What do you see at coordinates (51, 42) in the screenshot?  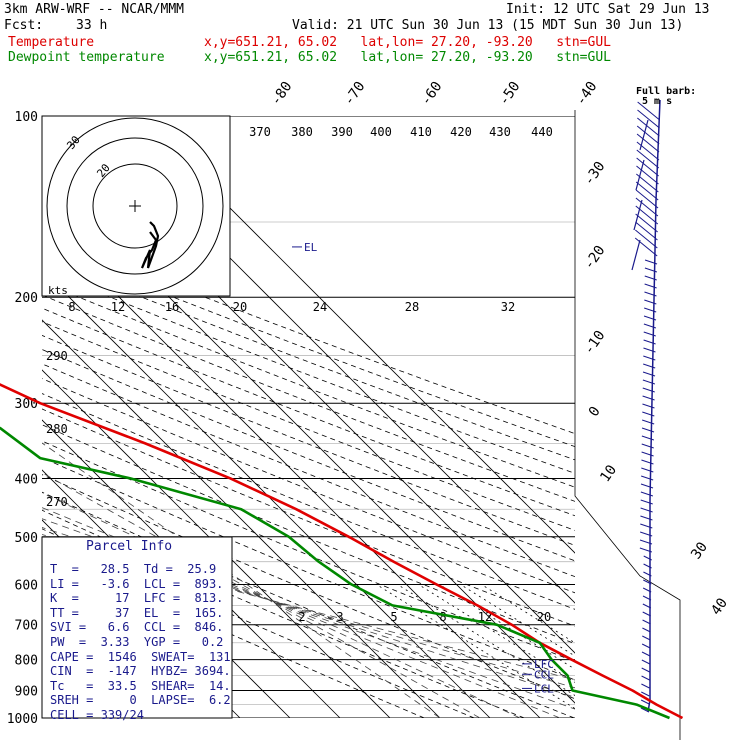 I see `temperature-legend: Temperature` at bounding box center [51, 42].